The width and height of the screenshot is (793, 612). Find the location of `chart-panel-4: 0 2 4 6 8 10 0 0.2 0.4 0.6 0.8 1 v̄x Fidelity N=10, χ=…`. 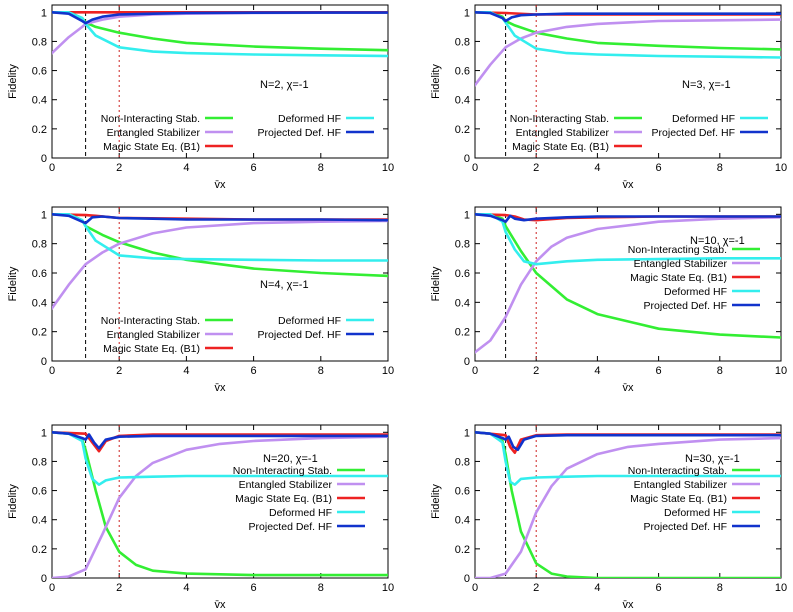

chart-panel-4: 0 2 4 6 8 10 0 0.2 0.4 0.6 0.8 1 v̄x Fidelity N=10, χ=… is located at coordinates (608, 300).